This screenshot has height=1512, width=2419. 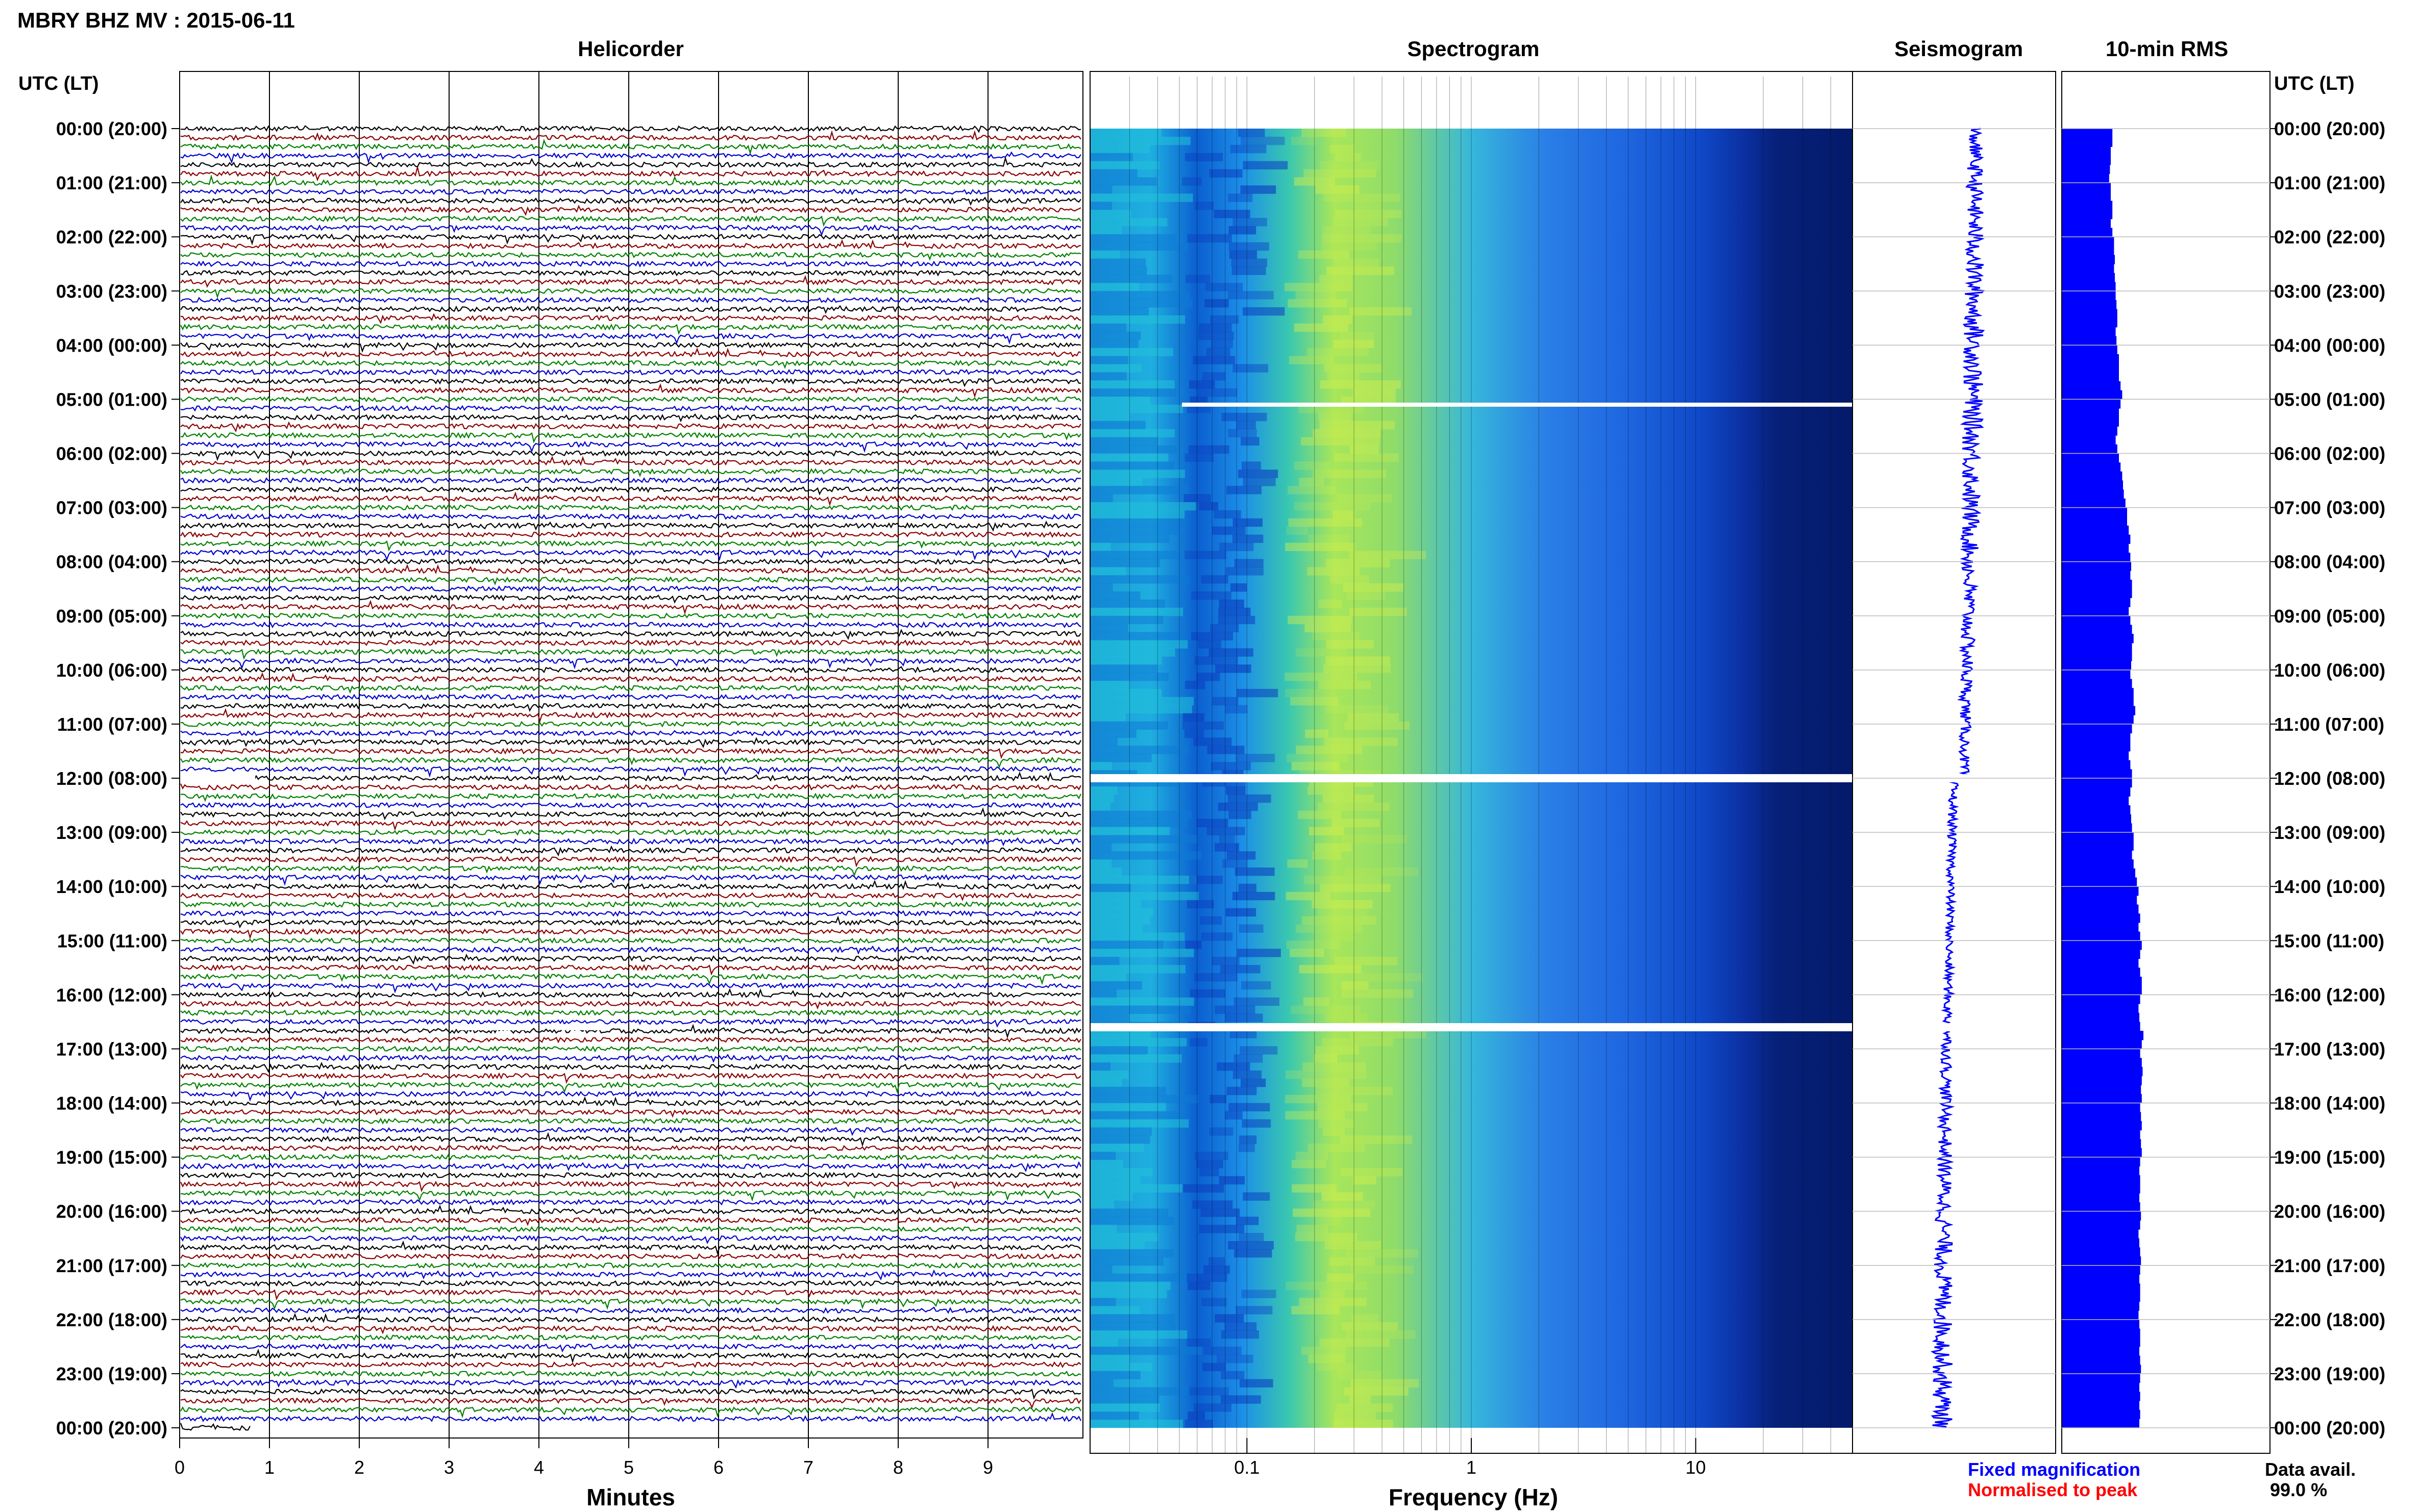 What do you see at coordinates (111, 994) in the screenshot?
I see `time-tick-label-left: 16:00 (12:00)` at bounding box center [111, 994].